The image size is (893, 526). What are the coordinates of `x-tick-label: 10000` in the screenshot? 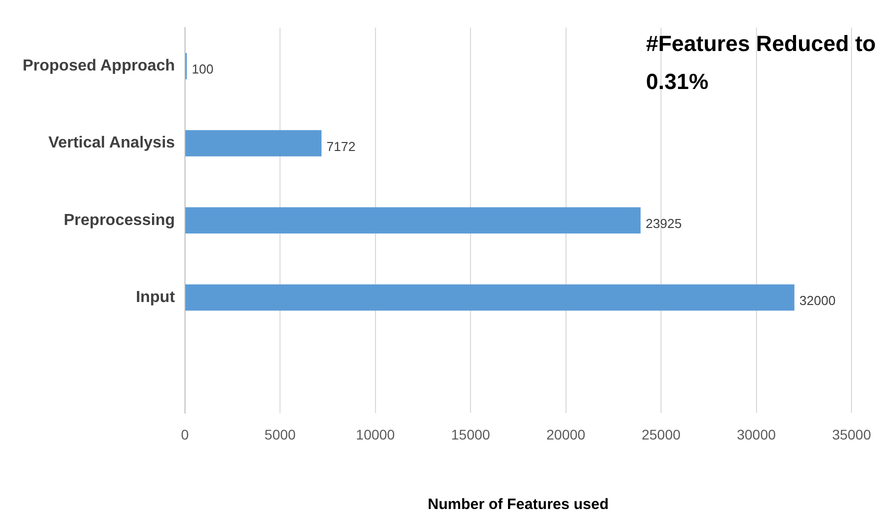 It's located at (376, 434).